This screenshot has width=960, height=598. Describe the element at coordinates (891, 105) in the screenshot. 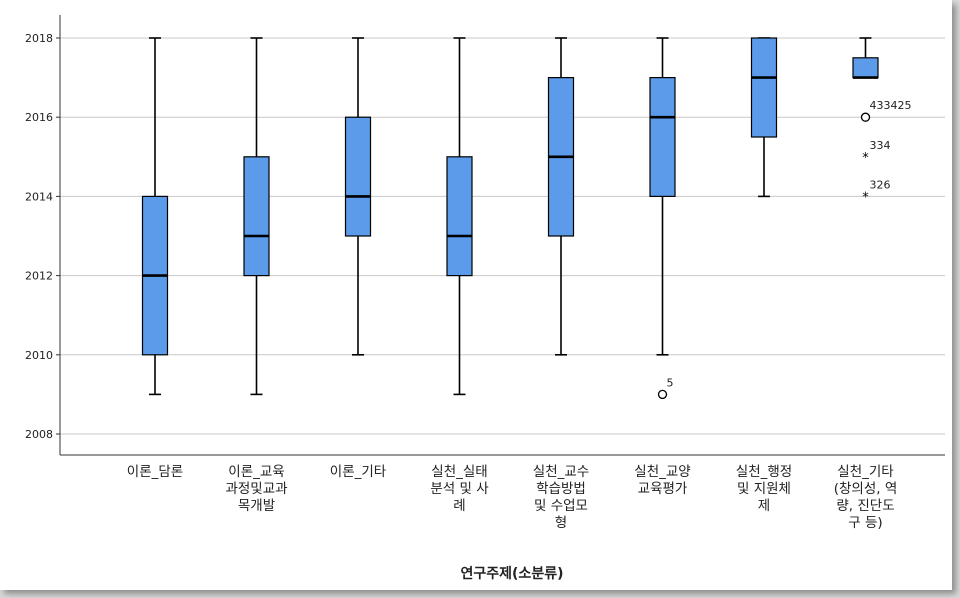

I see `outlier-label: 433425` at that location.